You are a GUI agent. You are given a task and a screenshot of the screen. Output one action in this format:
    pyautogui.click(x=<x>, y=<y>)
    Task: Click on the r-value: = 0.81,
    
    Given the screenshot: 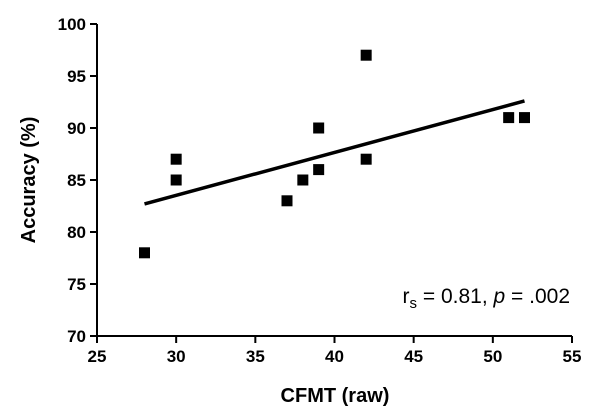 What is the action you would take?
    pyautogui.click(x=455, y=296)
    